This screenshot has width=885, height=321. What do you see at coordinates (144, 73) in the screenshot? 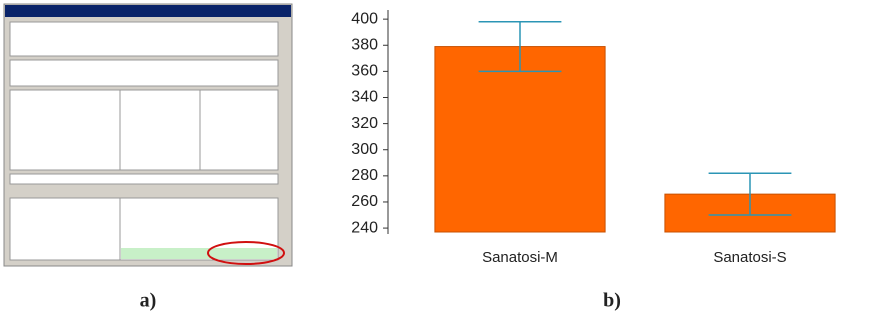
I see `variables-box` at bounding box center [144, 73].